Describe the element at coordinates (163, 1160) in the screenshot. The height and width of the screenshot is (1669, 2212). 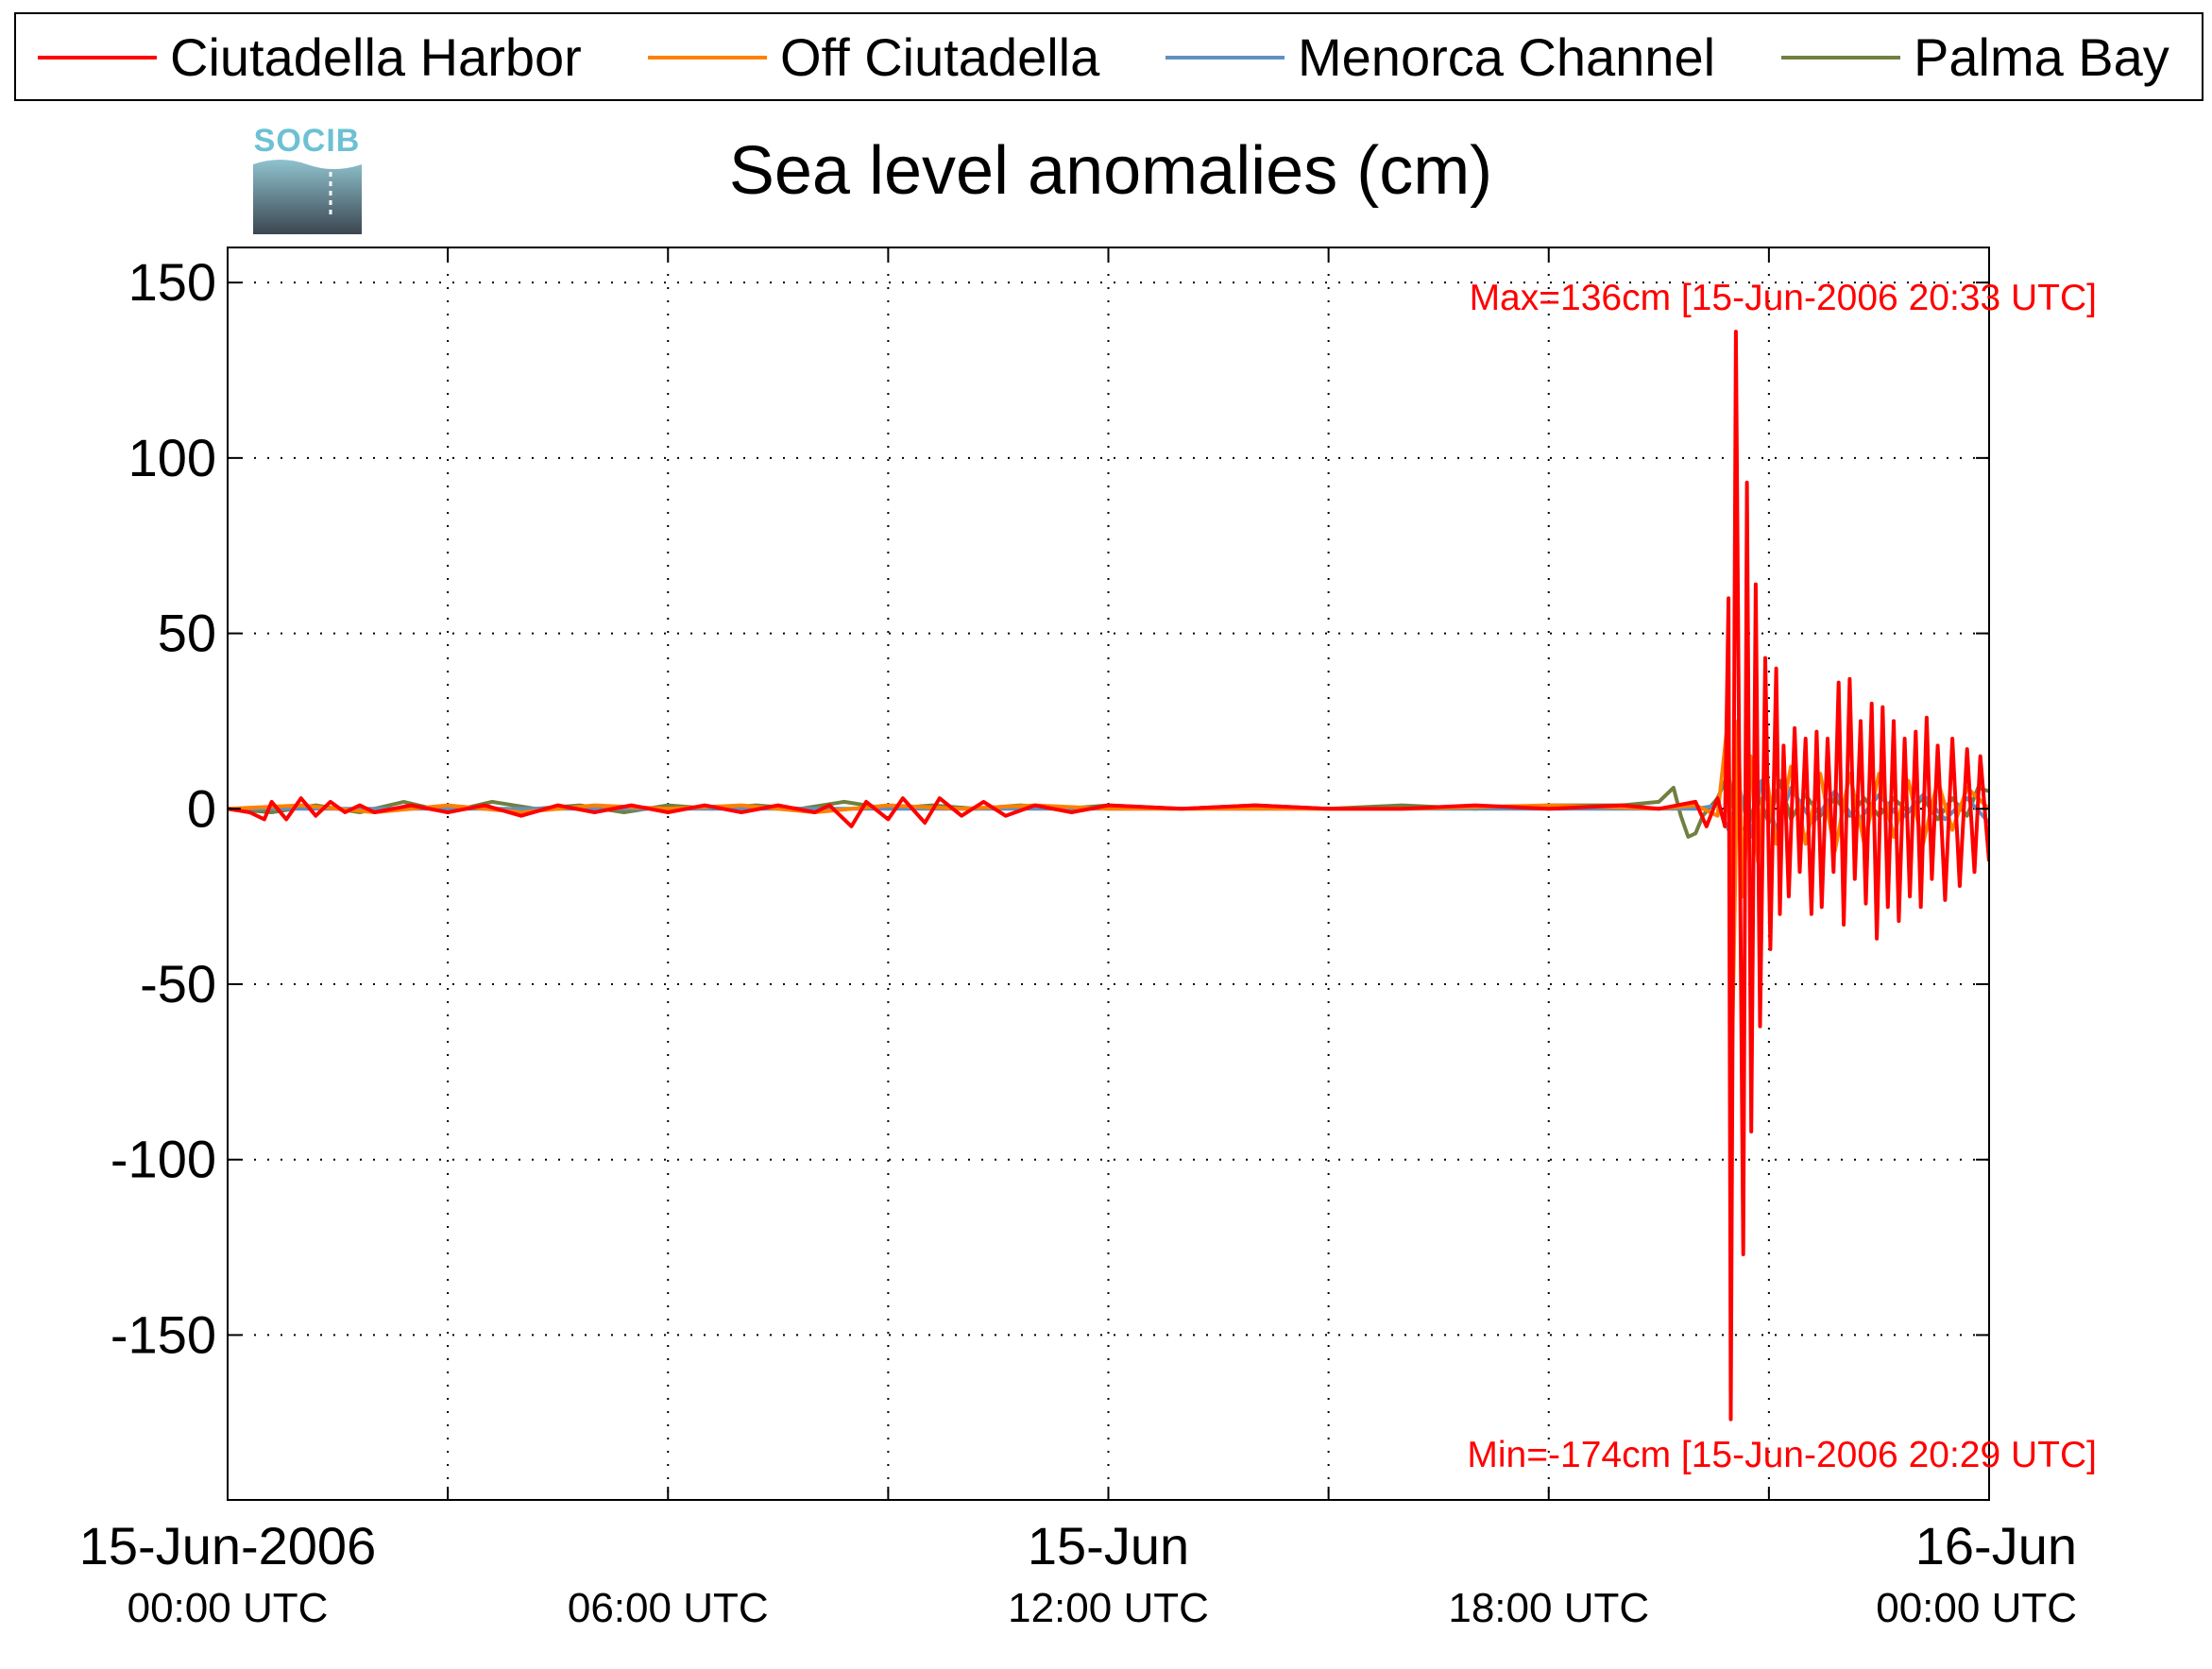
I see `y-tick-label: -100` at that location.